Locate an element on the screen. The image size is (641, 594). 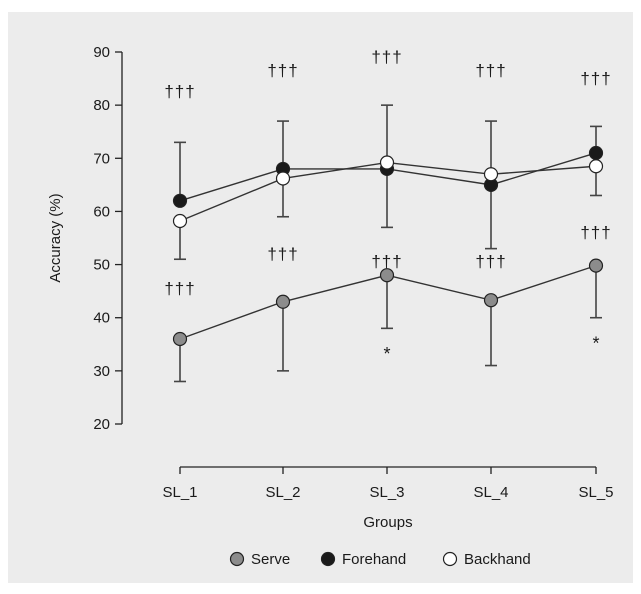
legend-label-serve: Serve is located at coordinates (270, 559).